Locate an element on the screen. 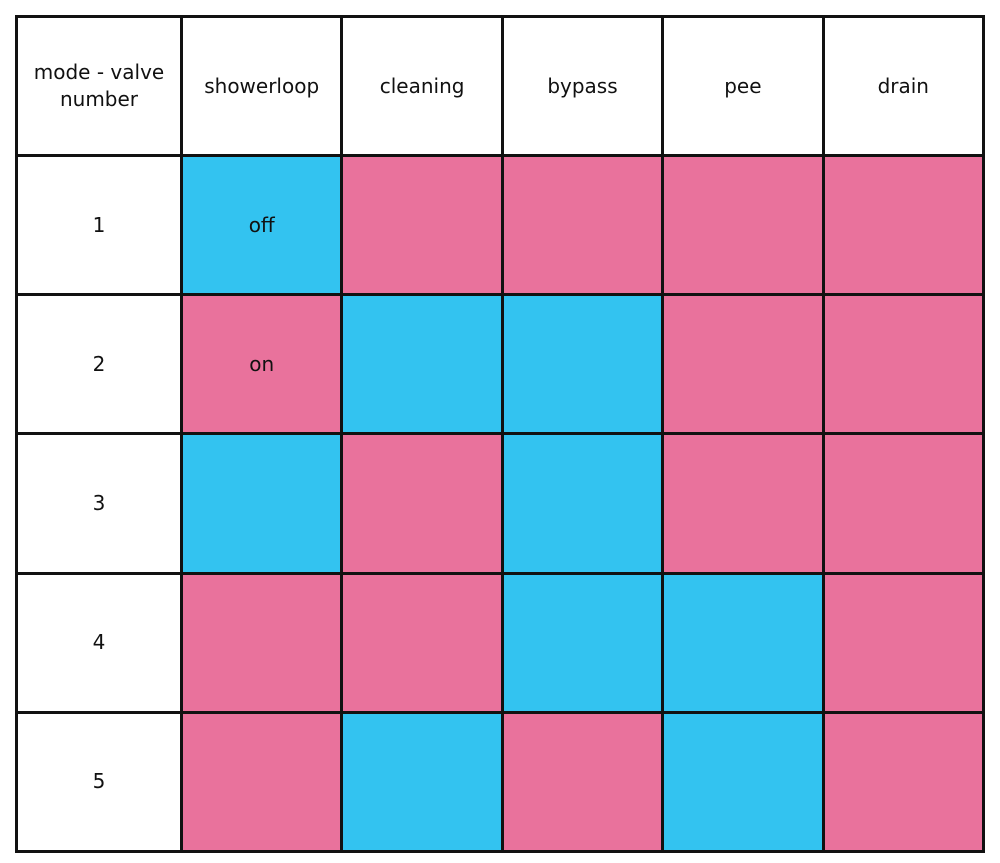  row-label: 1 is located at coordinates (99, 225).